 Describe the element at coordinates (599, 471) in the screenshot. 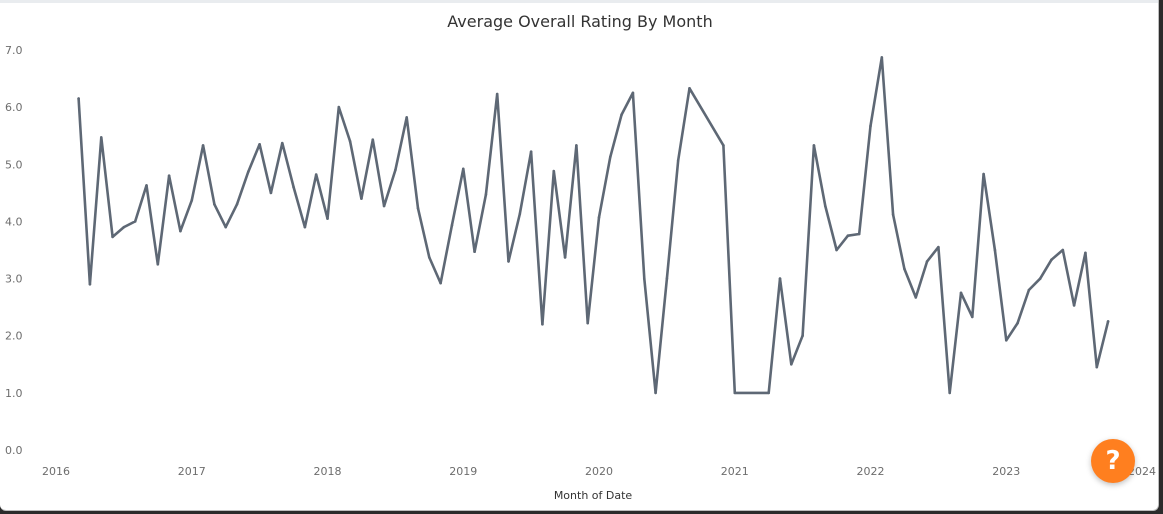

I see `x-tick-label: 2020` at that location.